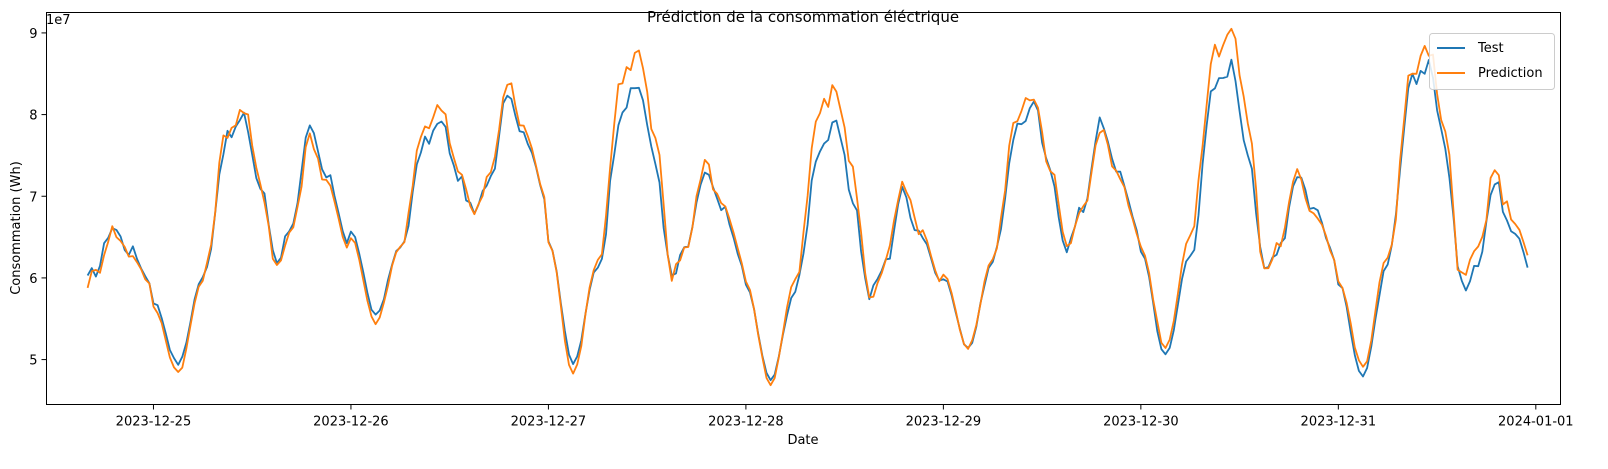 The image size is (1608, 469). What do you see at coordinates (944, 422) in the screenshot?
I see `x-tick-label-4: 2023-12-29` at bounding box center [944, 422].